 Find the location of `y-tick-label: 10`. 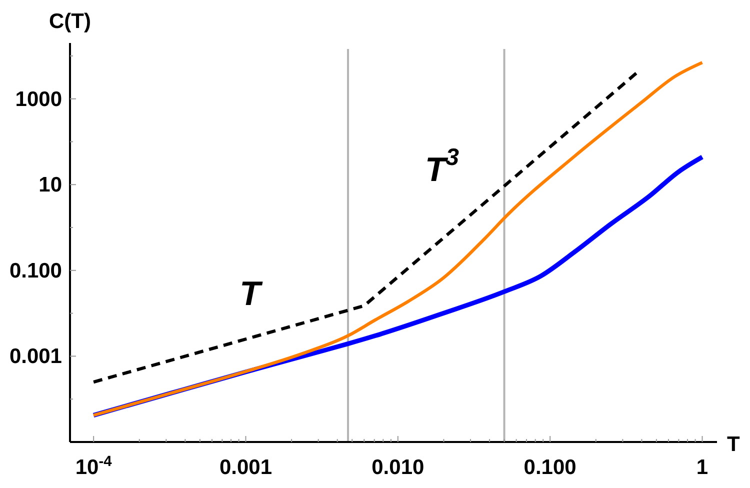

y-tick-label: 10 is located at coordinates (50, 185).